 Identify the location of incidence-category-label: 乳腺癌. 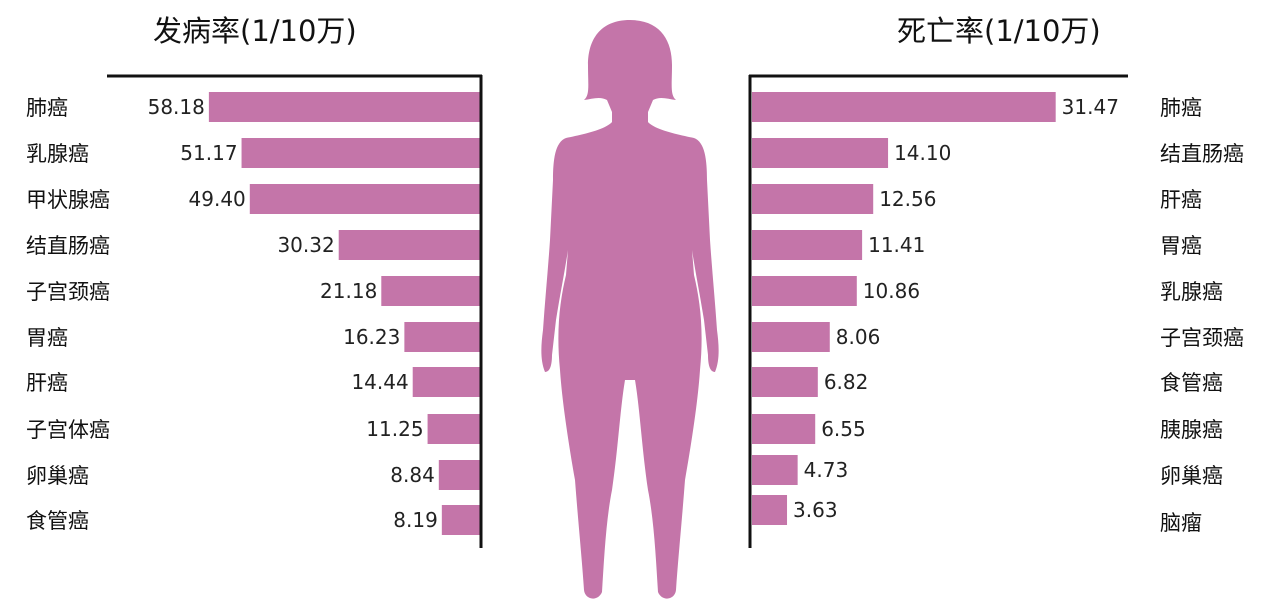
(57, 154).